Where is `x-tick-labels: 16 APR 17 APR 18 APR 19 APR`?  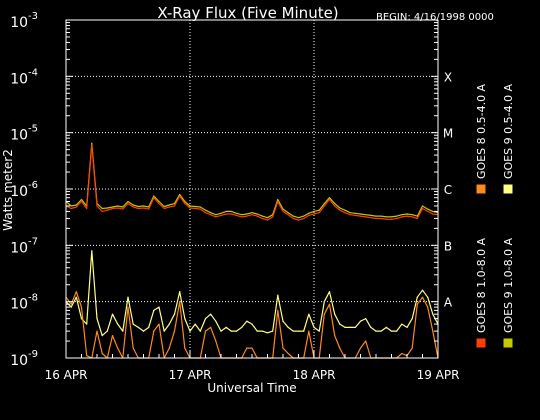 x-tick-labels: 16 APR 17 APR 18 APR 19 APR is located at coordinates (252, 375).